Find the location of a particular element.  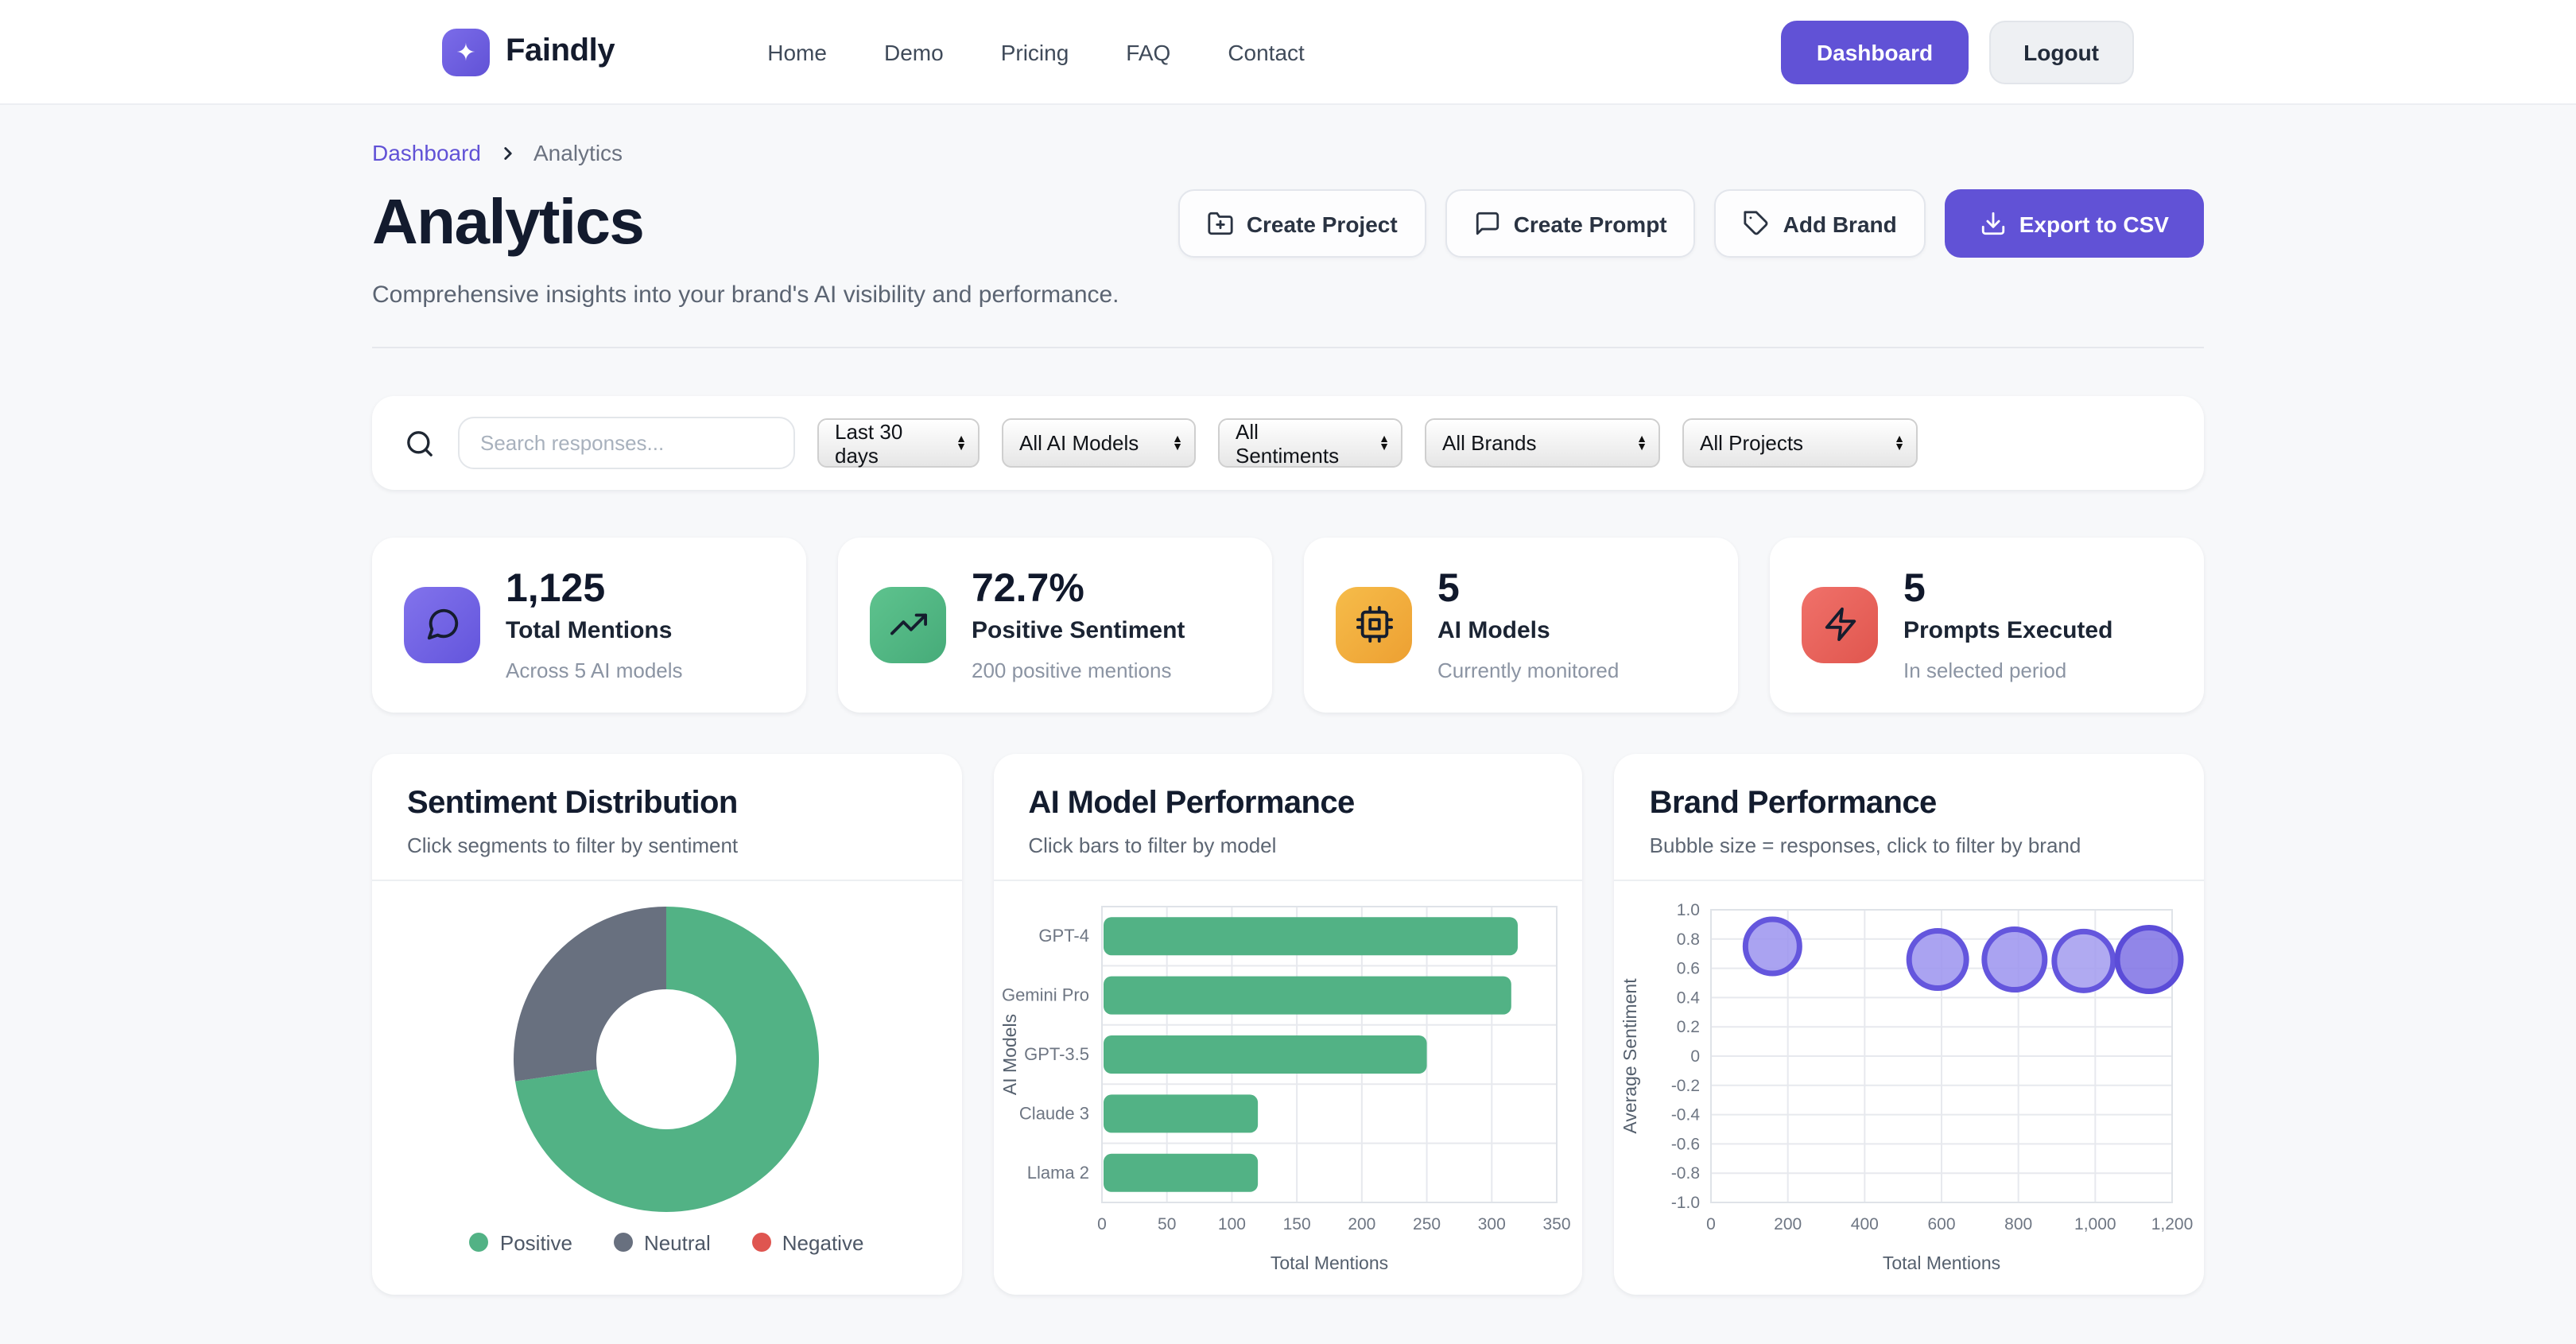

breadcrumb-current: Analytics is located at coordinates (578, 152).